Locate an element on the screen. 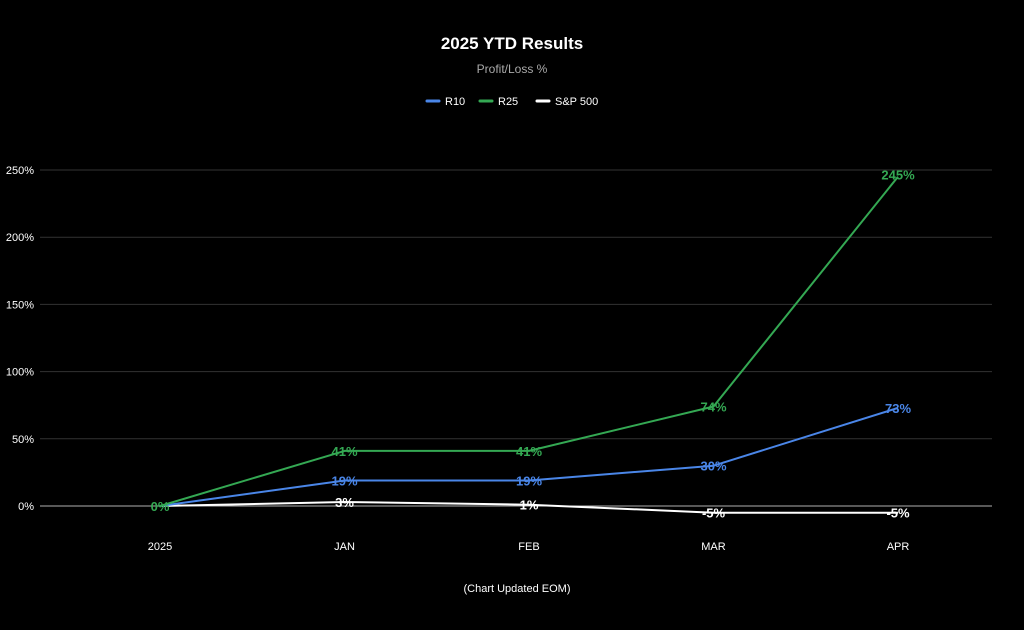 The image size is (1024, 630). x-axis: 2025 JAN FEB MAR APR is located at coordinates (529, 547).